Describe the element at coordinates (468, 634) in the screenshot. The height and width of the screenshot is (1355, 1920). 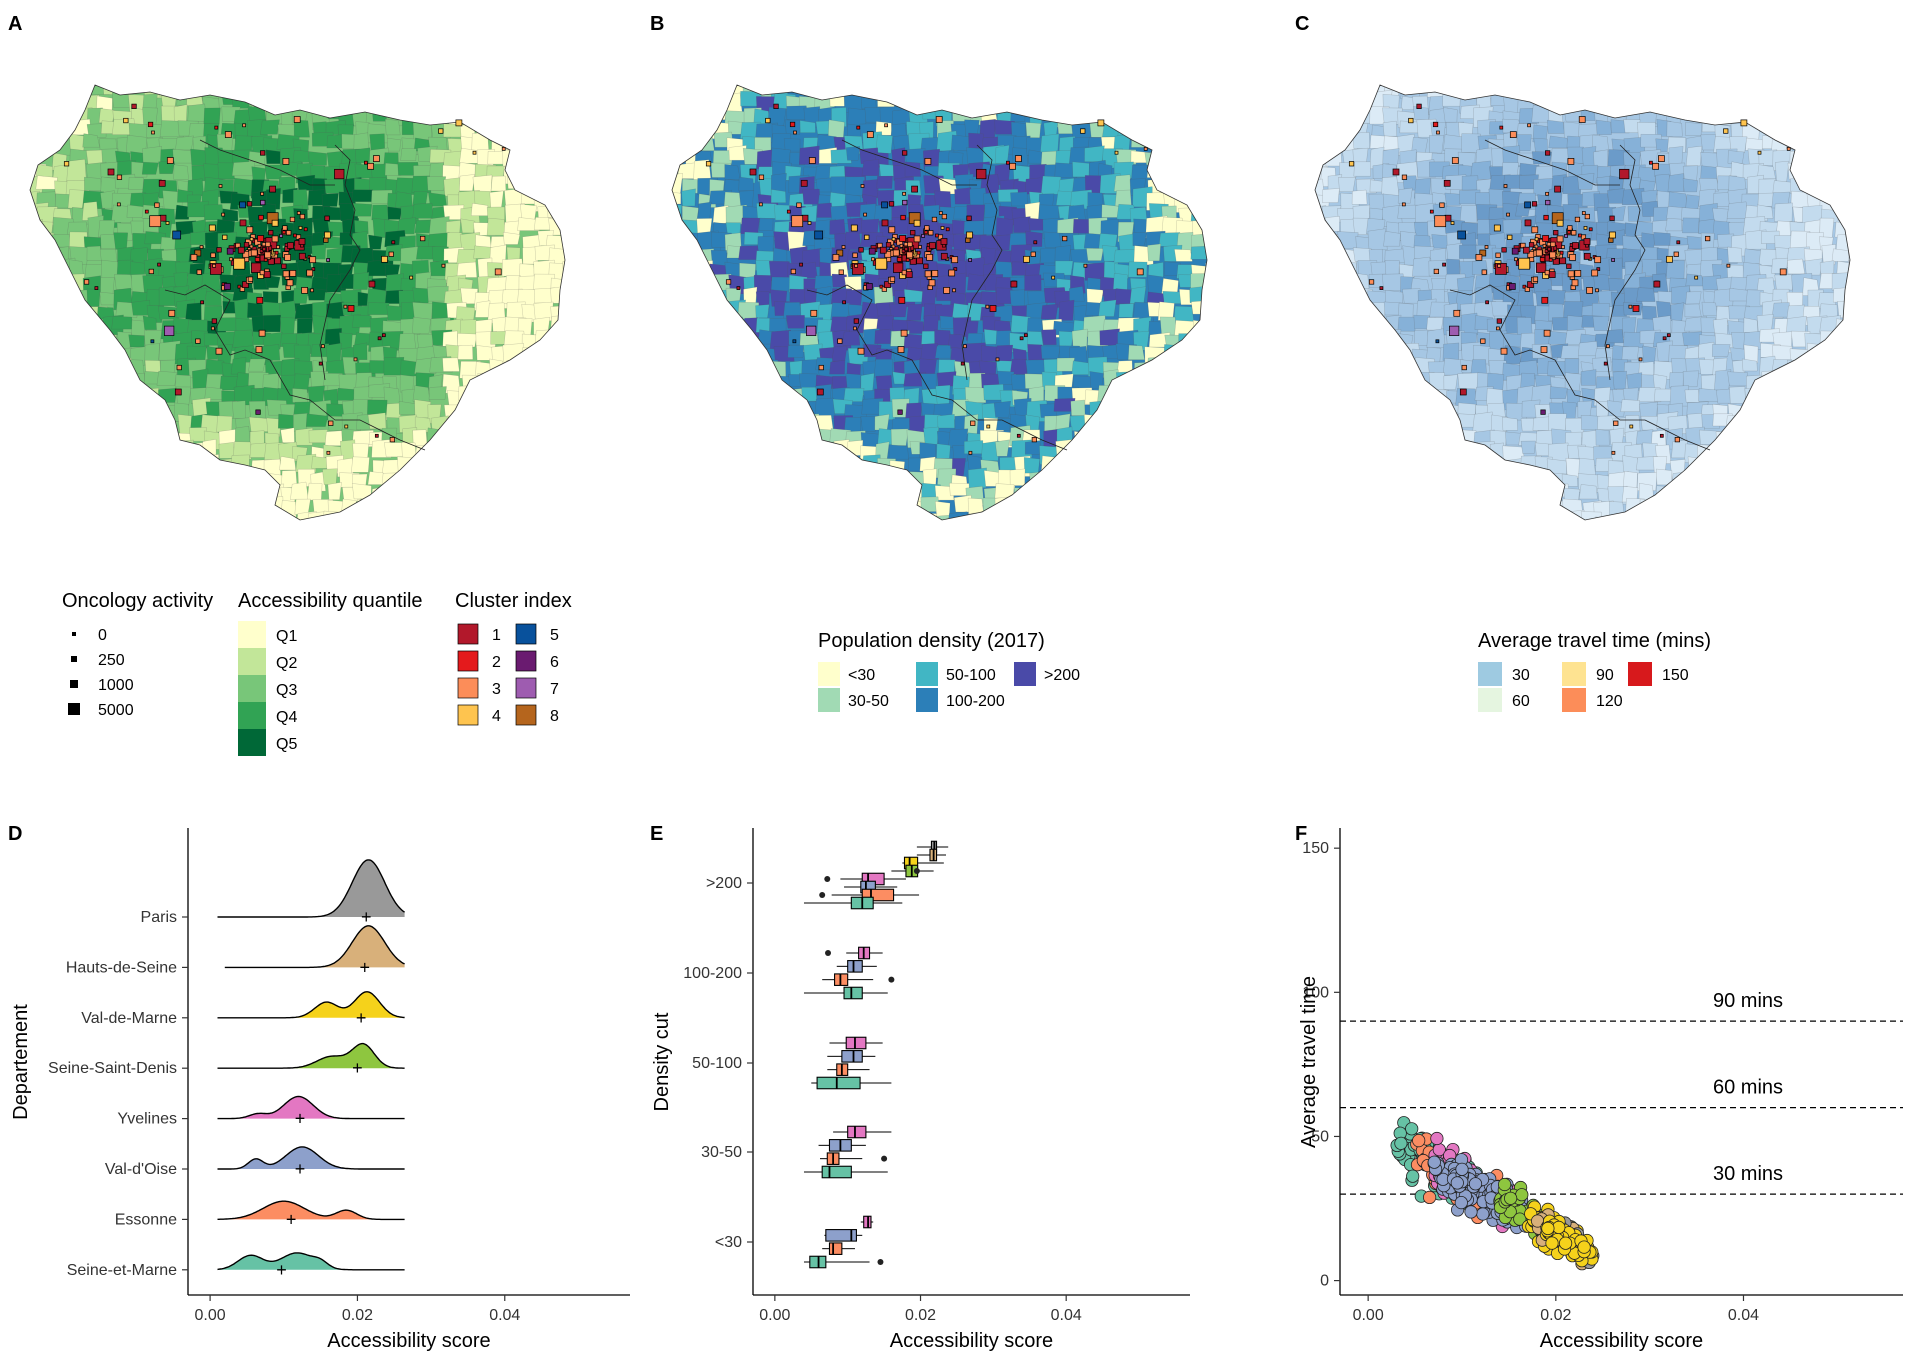
I see `legend-cluster-swatch` at that location.